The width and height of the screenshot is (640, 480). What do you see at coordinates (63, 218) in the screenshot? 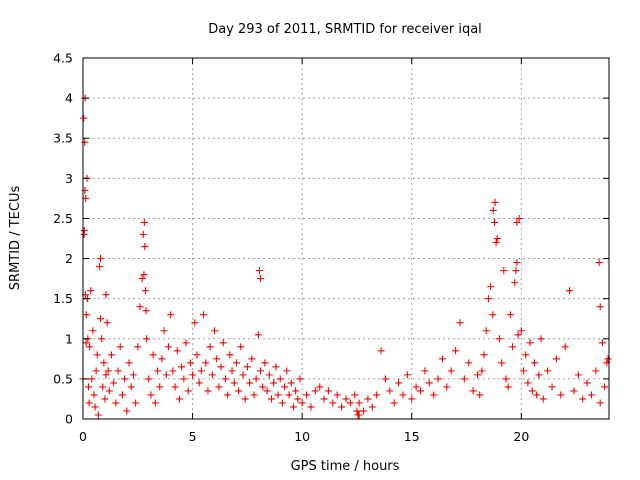
I see `y-tick-label: 2.5` at bounding box center [63, 218].